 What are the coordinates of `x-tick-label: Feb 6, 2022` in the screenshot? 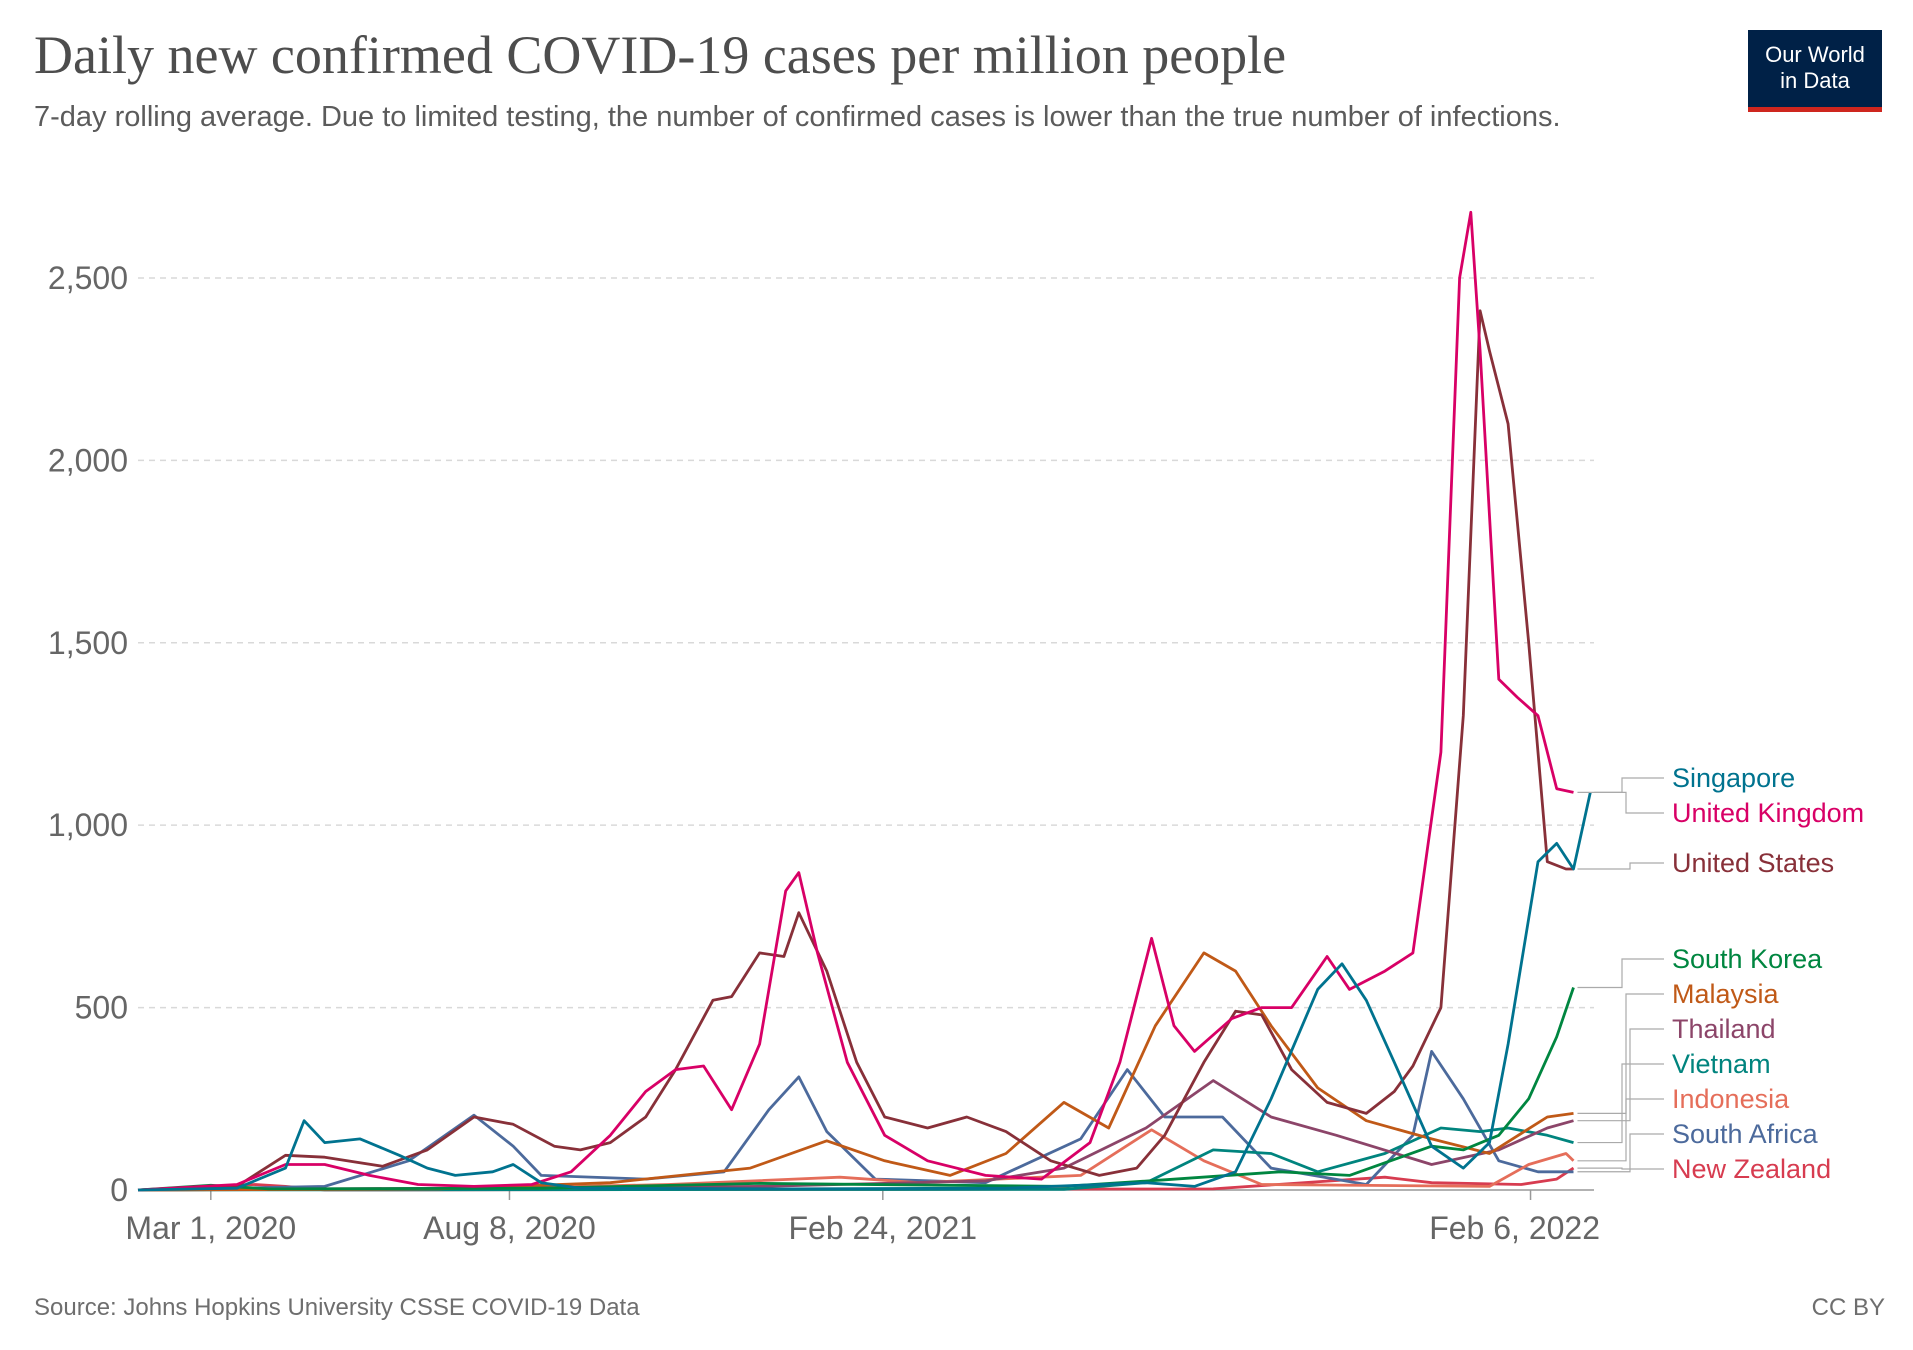 It's located at (1514, 1228).